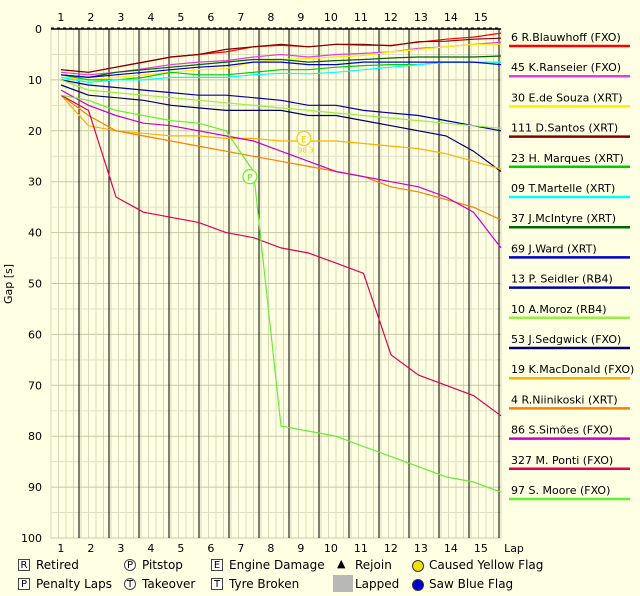 This screenshot has width=640, height=596. Describe the element at coordinates (35, 284) in the screenshot. I see `y-tick-label: 50` at that location.